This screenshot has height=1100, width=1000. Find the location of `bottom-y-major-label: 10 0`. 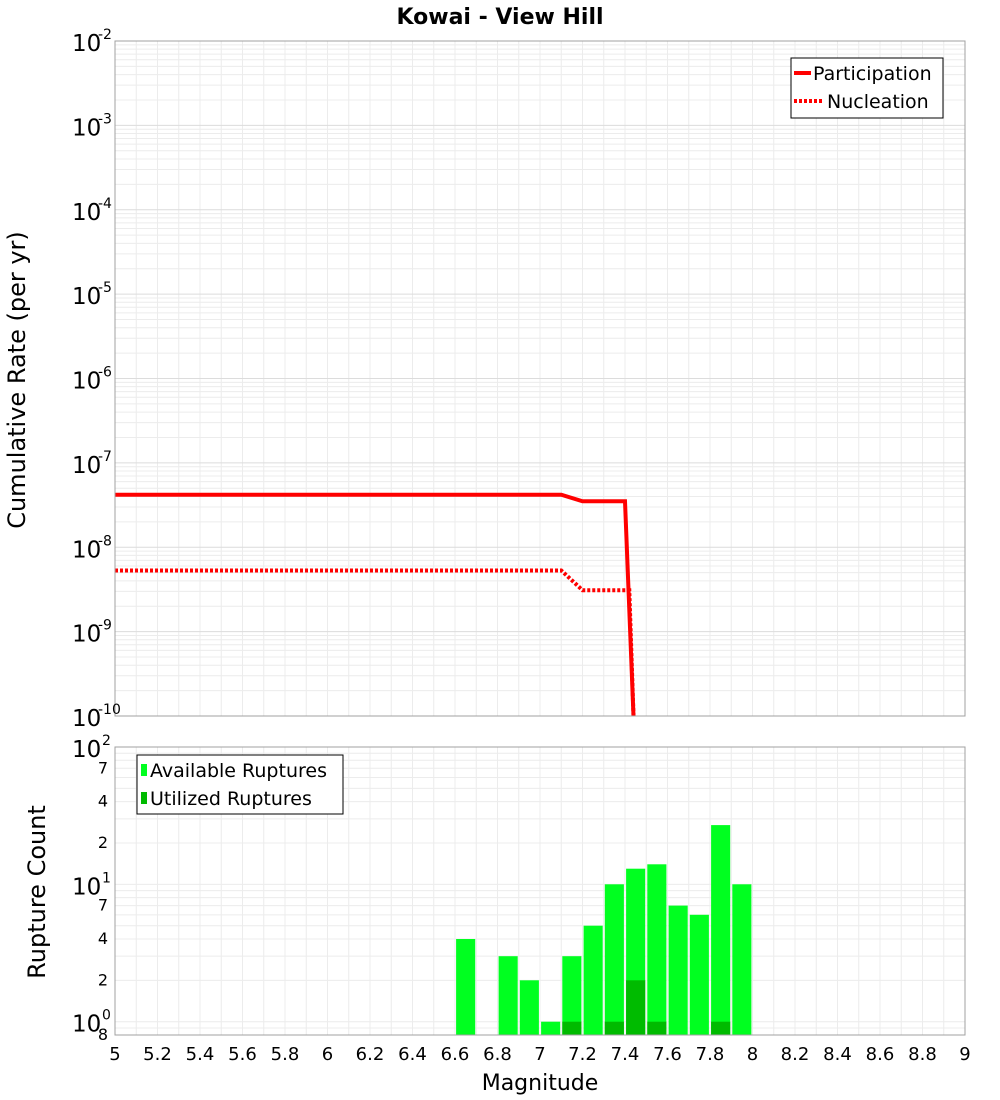

bottom-y-major-label: 10 0 is located at coordinates (91, 1023).